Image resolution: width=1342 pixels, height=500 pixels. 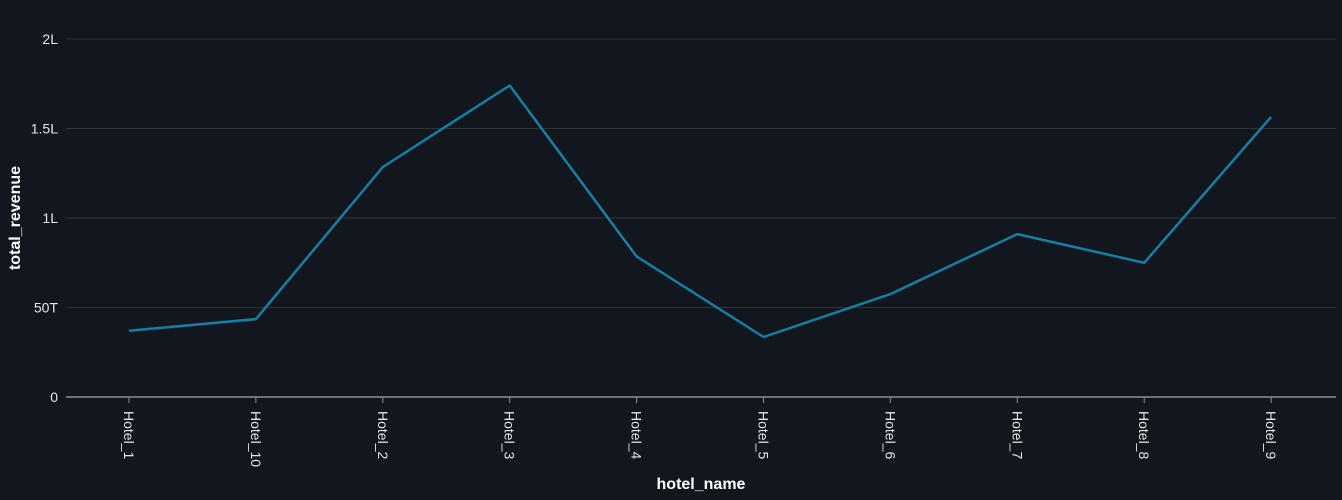 I want to click on x-tick-label: Hotel_7, so click(x=1017, y=435).